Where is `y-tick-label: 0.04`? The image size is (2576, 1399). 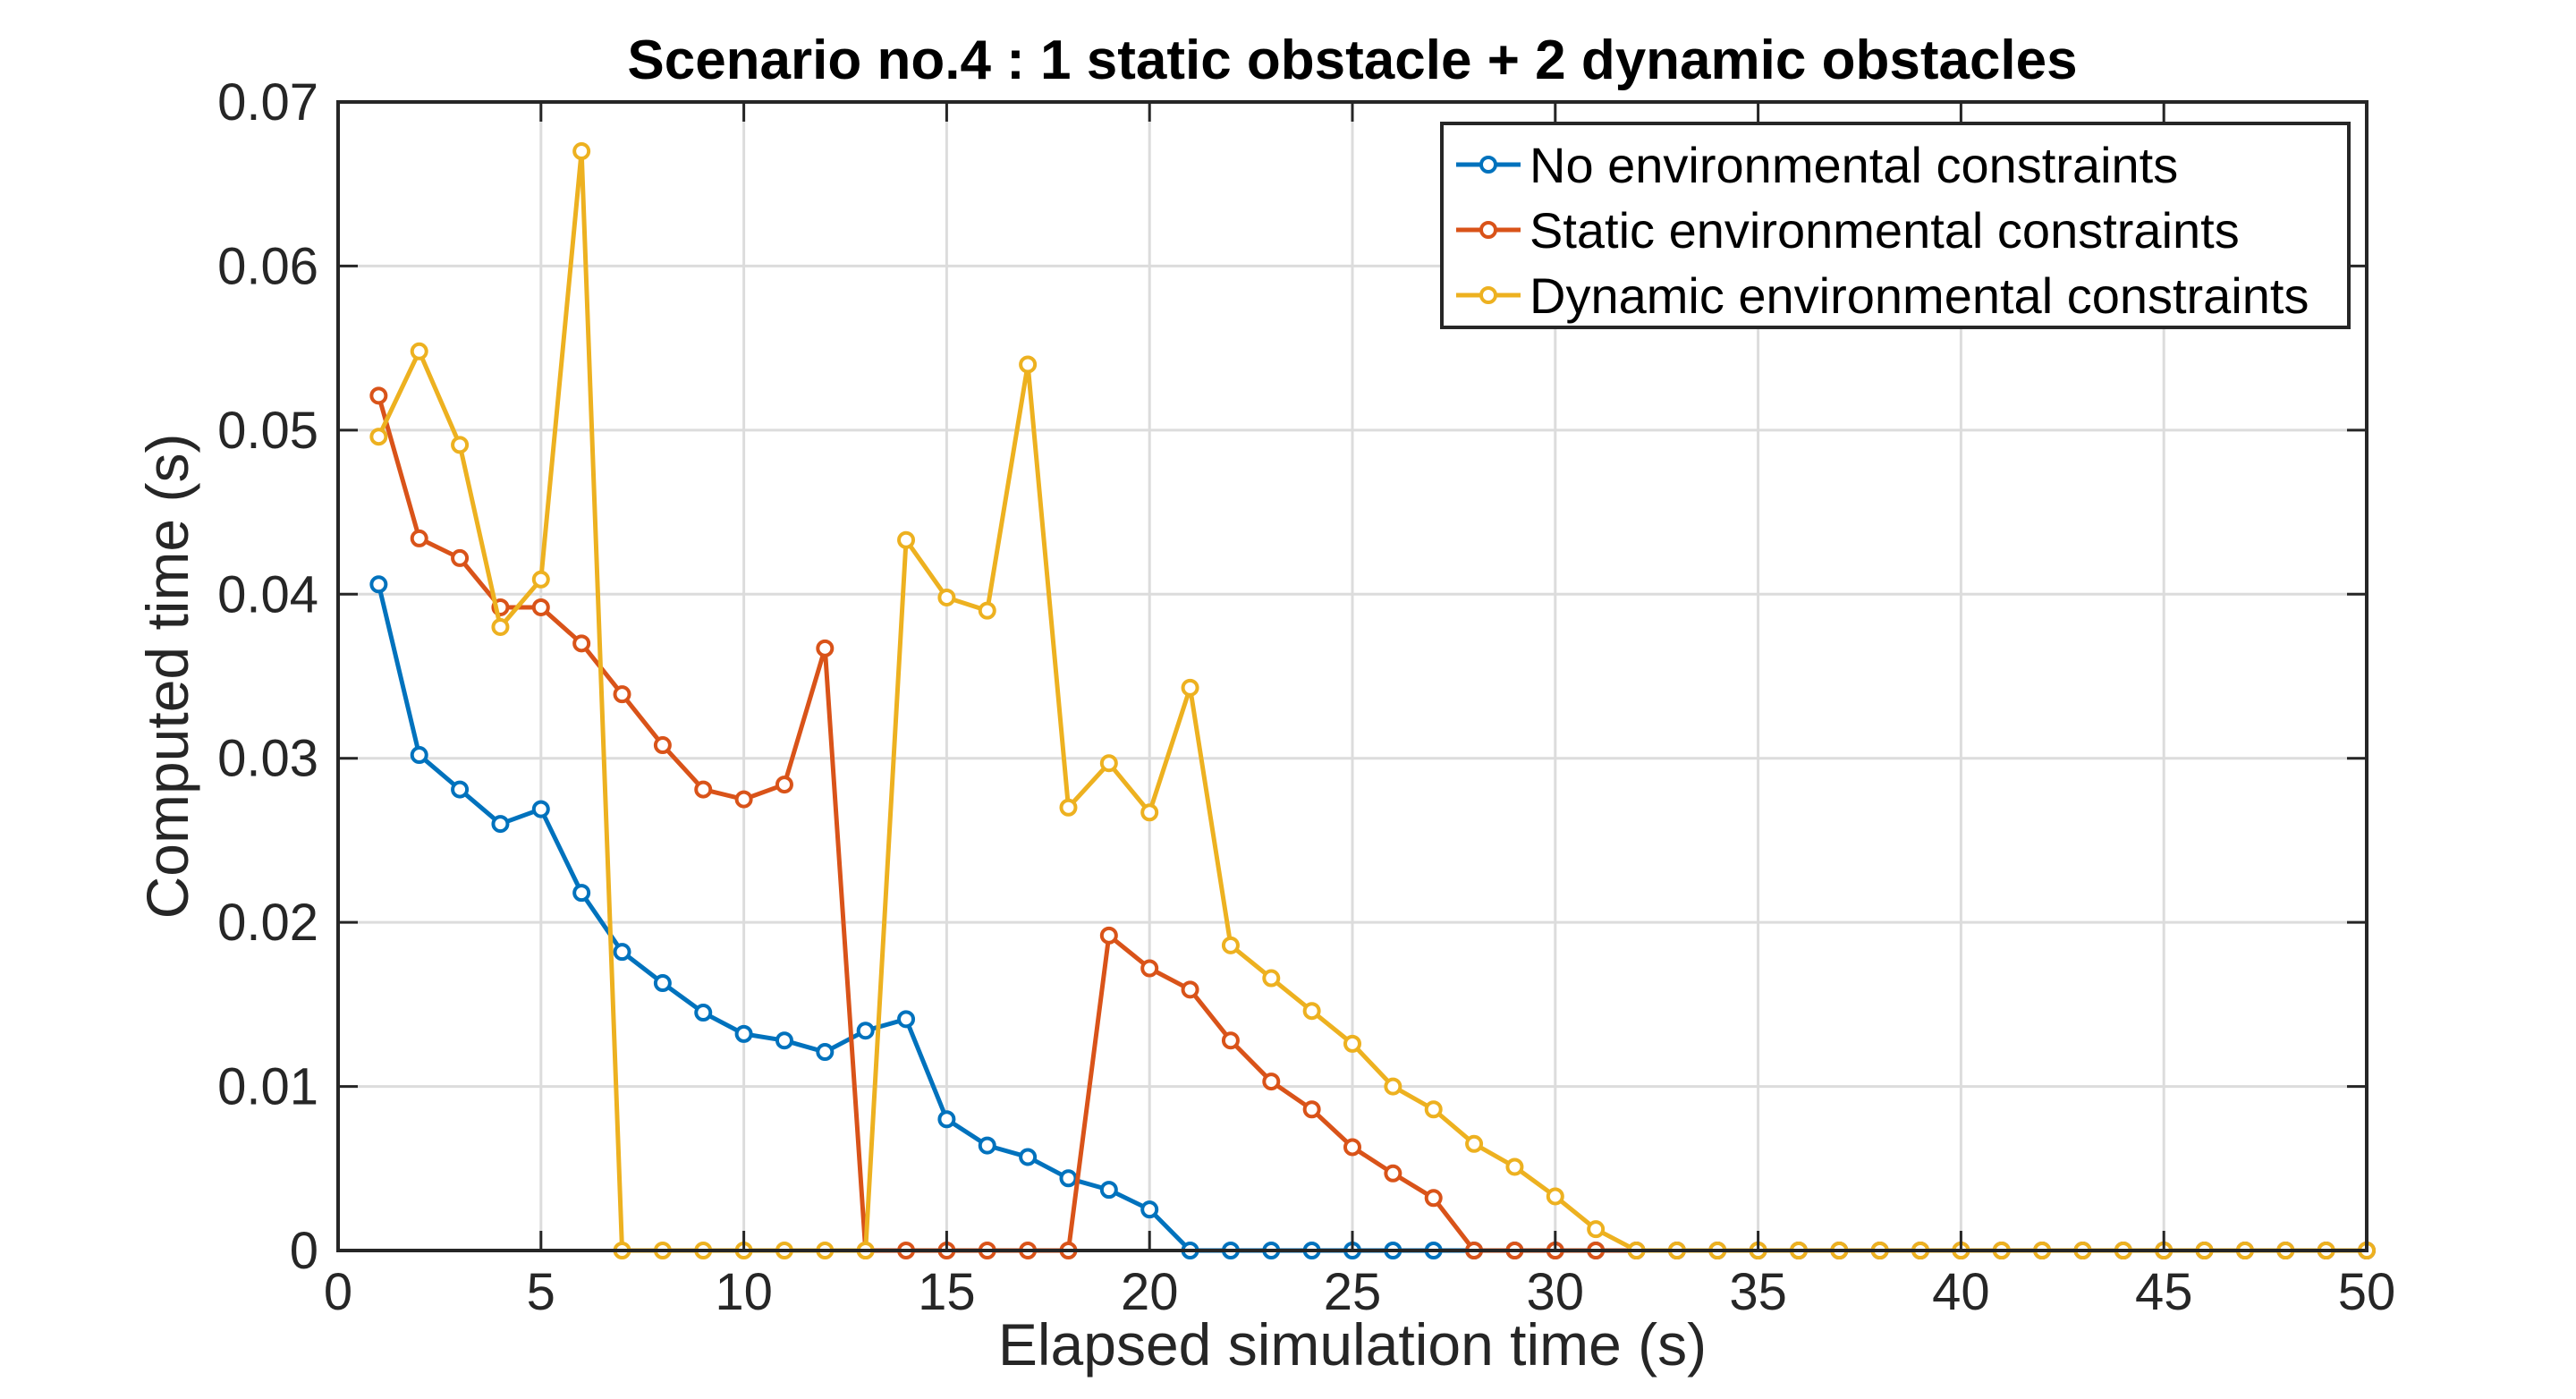 y-tick-label: 0.04 is located at coordinates (267, 594).